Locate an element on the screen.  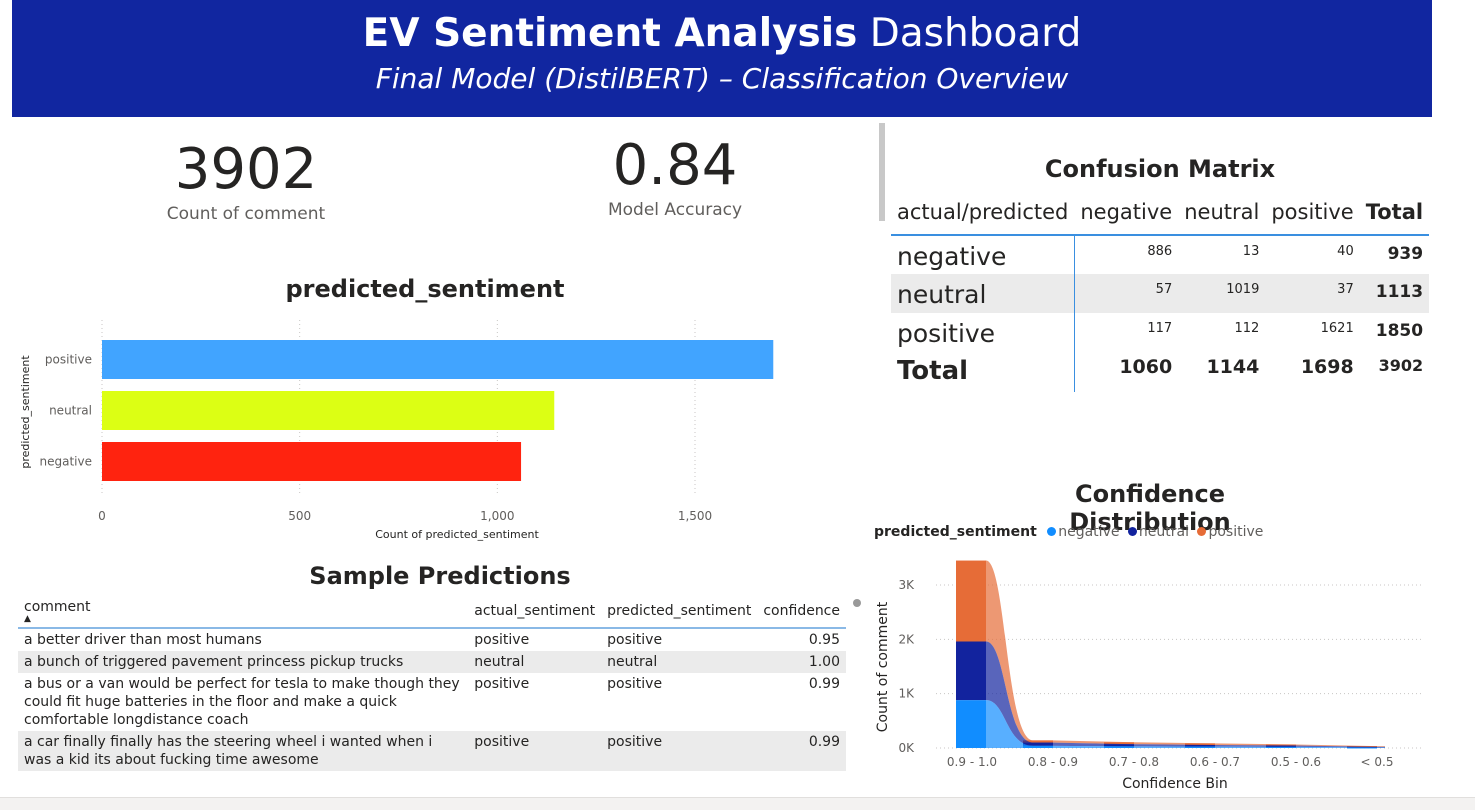
legend-item-positive: positive is located at coordinates (1228, 532).